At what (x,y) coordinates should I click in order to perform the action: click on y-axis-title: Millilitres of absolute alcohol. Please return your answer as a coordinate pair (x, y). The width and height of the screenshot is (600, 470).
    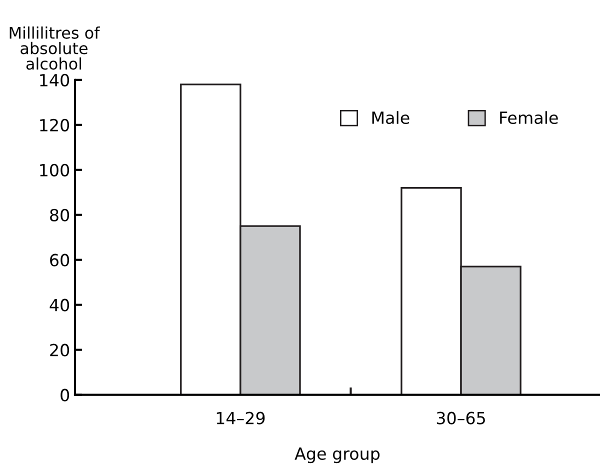
    Looking at the image, I should click on (55, 48).